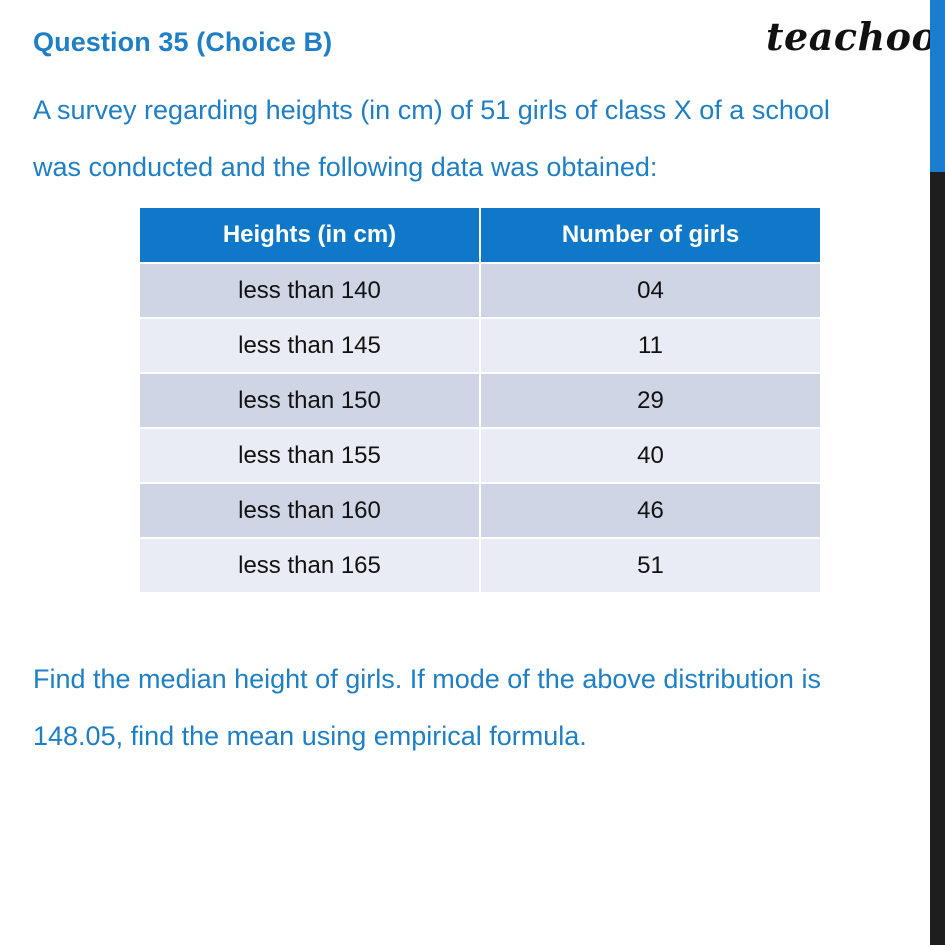 This screenshot has height=945, width=945. What do you see at coordinates (650, 291) in the screenshot?
I see `count-cell: 04` at bounding box center [650, 291].